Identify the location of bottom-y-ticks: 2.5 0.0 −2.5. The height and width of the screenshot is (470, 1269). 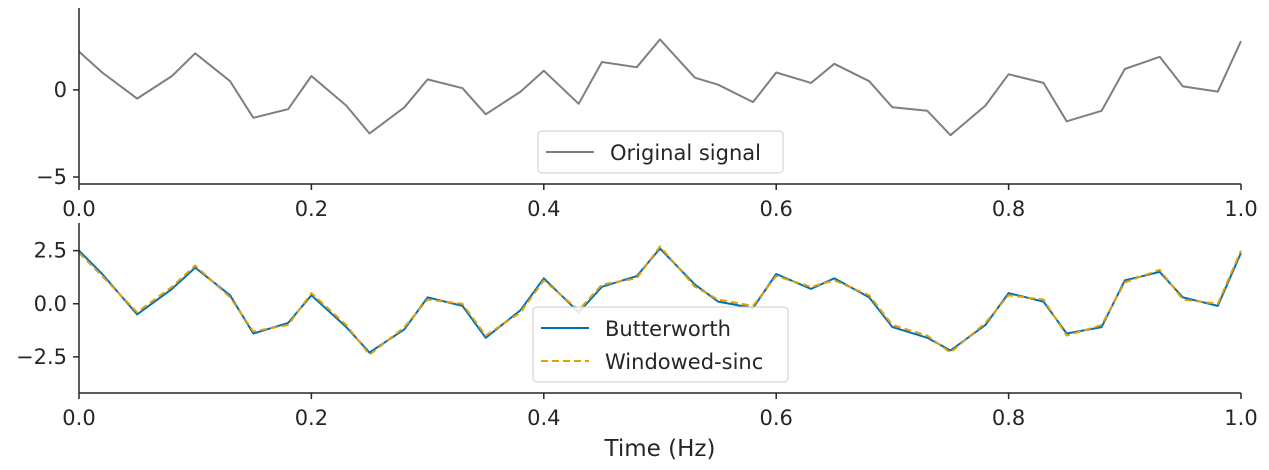
(47, 304).